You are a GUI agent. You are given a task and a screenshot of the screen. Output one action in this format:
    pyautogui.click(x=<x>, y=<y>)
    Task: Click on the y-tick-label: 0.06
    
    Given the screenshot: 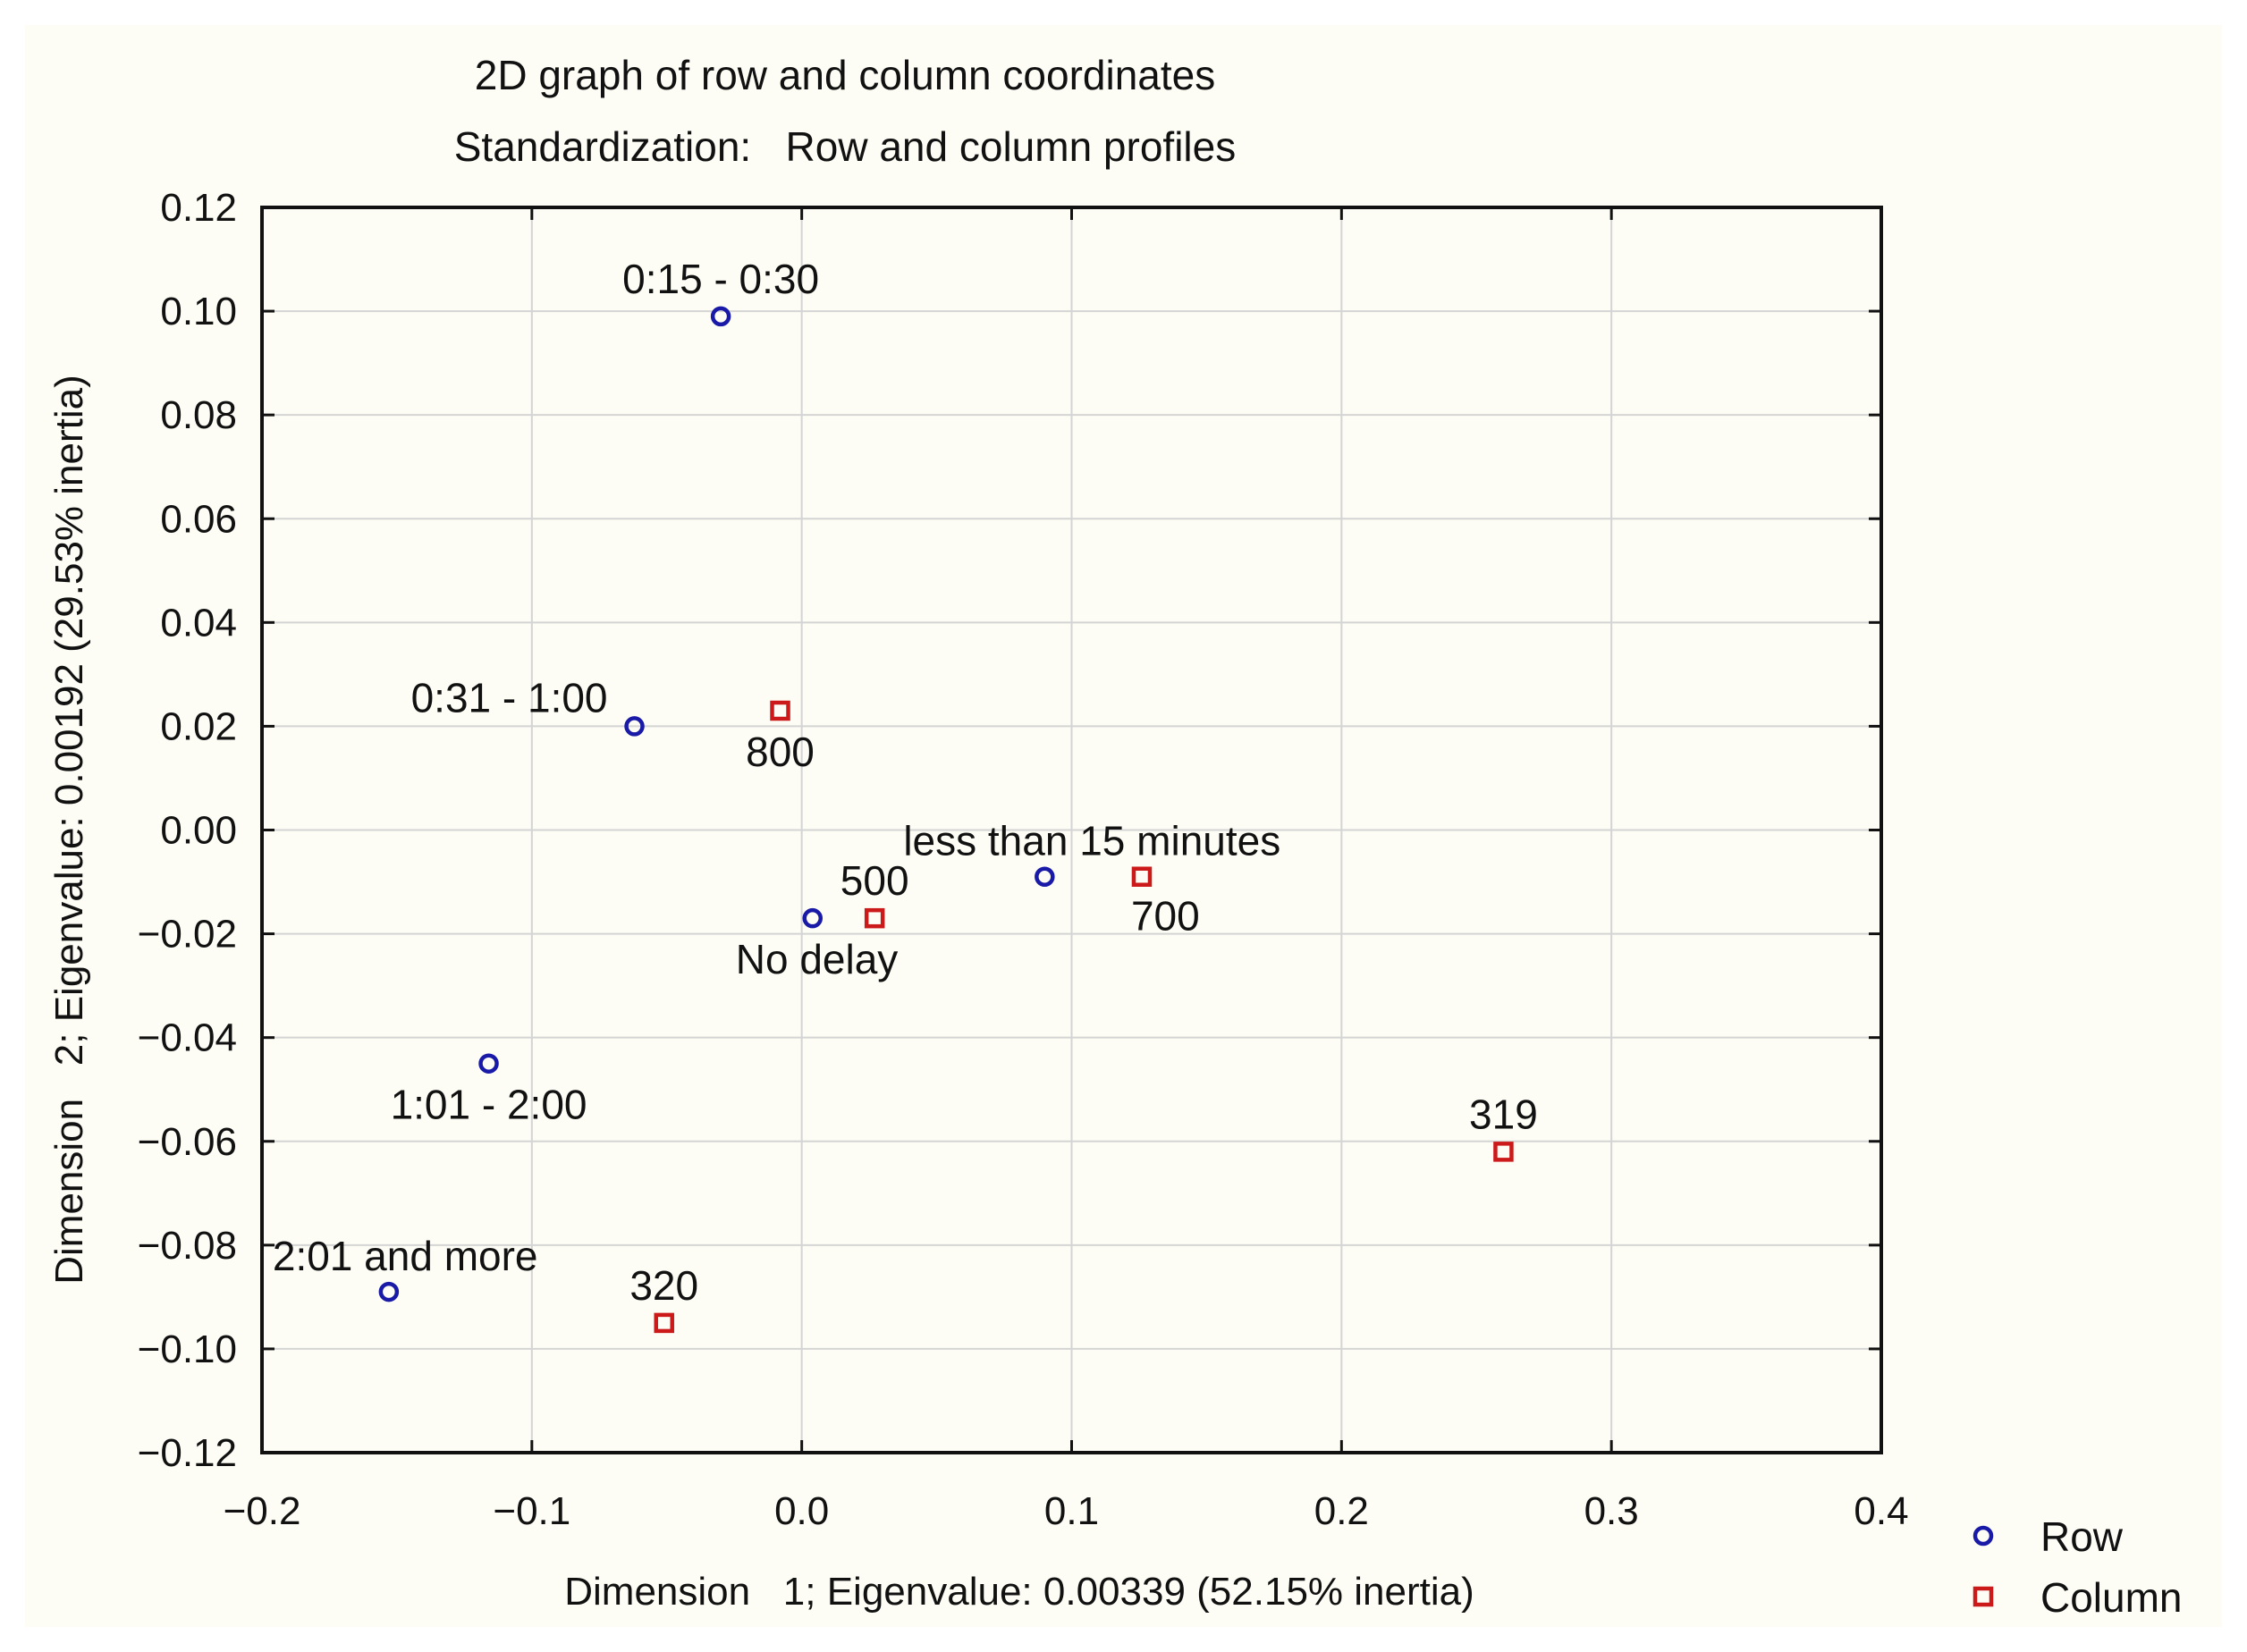 What is the action you would take?
    pyautogui.click(x=199, y=519)
    